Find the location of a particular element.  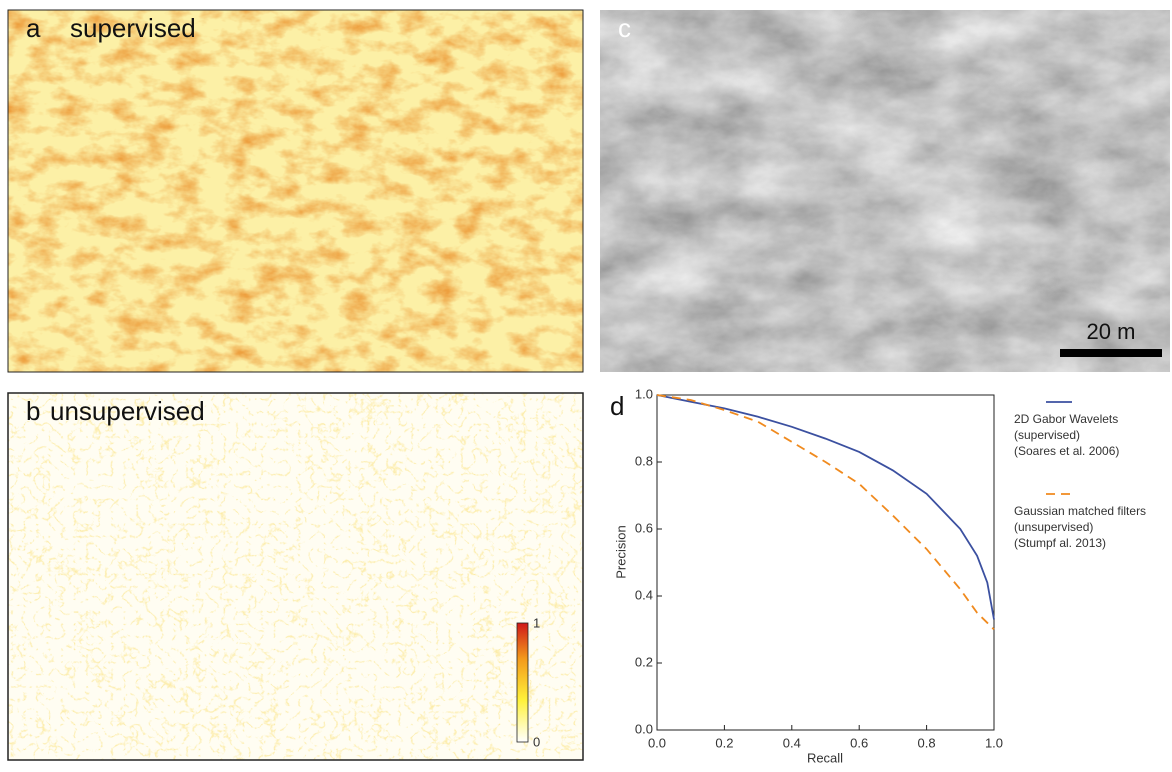

x-tick-label: 0.6 is located at coordinates (859, 742).